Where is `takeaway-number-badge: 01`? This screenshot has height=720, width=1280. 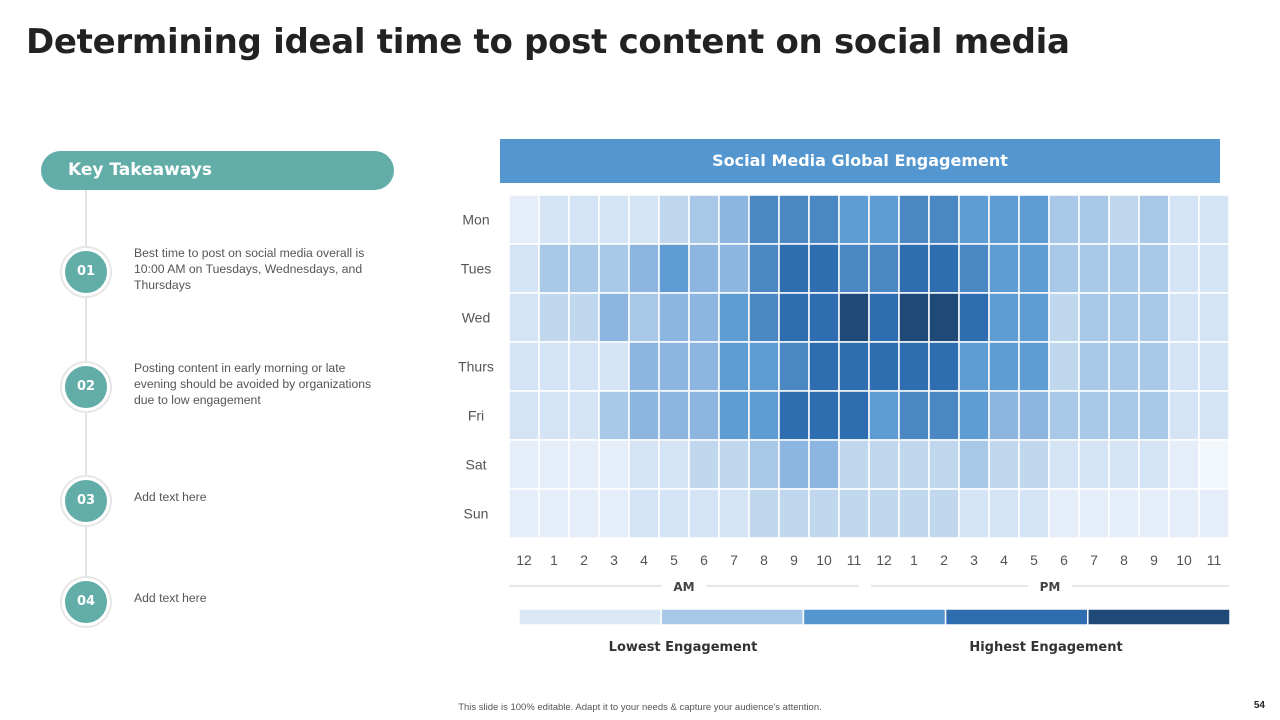 takeaway-number-badge: 01 is located at coordinates (86, 272).